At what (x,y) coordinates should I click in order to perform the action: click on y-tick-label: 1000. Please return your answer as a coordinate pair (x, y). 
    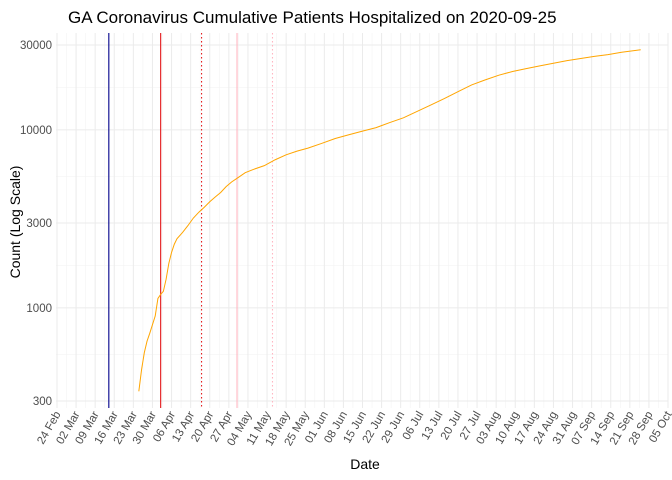
    Looking at the image, I should click on (39, 309).